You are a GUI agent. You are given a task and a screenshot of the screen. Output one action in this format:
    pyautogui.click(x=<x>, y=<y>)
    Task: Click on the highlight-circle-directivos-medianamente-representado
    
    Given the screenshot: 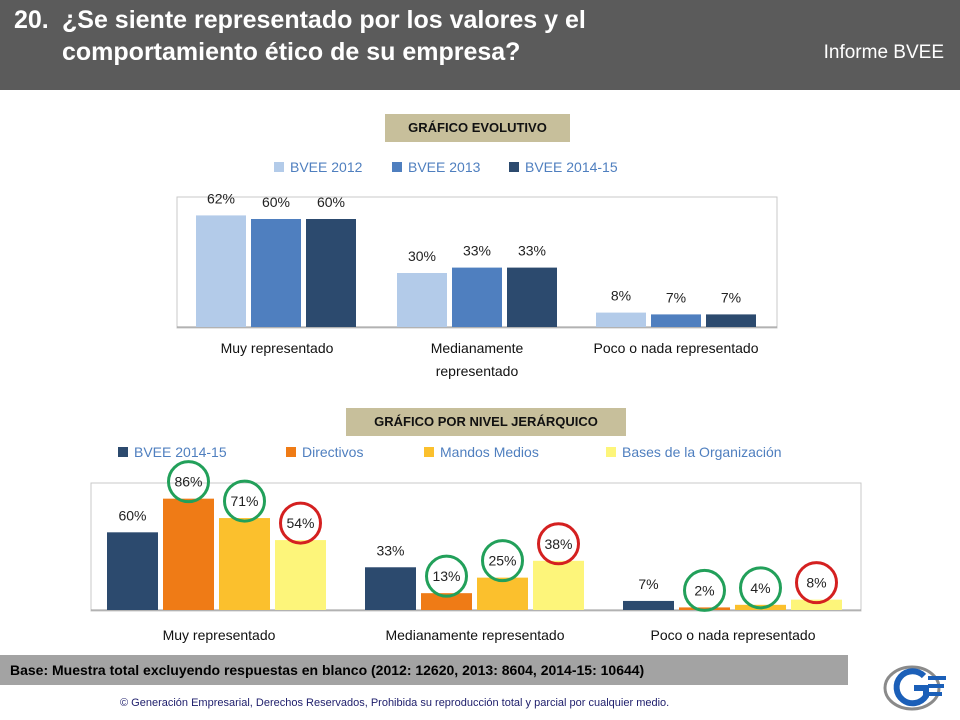 What is the action you would take?
    pyautogui.click(x=446, y=576)
    